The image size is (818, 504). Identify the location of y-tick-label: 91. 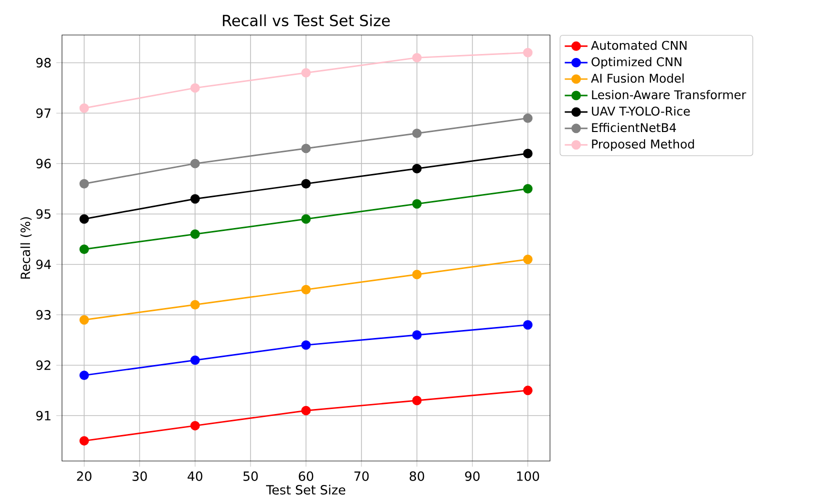
(43, 415).